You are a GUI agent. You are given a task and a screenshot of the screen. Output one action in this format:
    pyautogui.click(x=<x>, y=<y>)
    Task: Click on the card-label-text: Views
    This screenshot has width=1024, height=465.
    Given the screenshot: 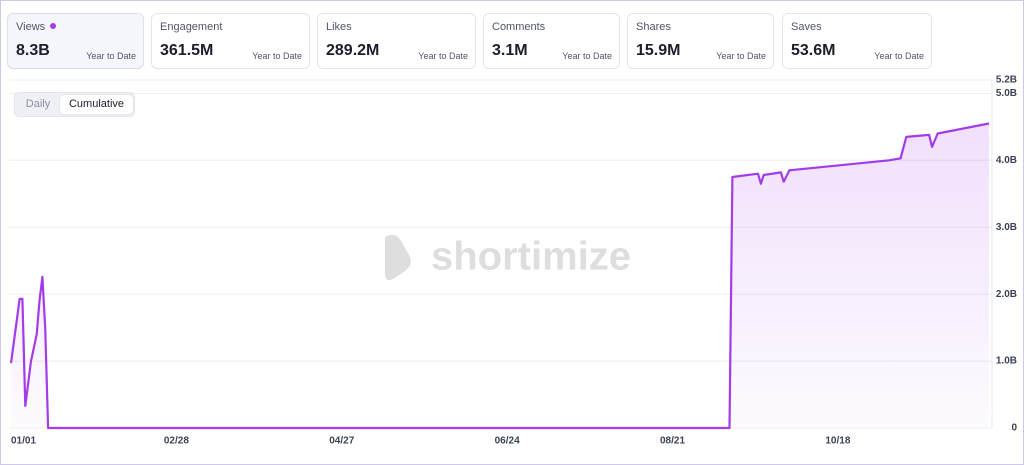 What is the action you would take?
    pyautogui.click(x=31, y=27)
    